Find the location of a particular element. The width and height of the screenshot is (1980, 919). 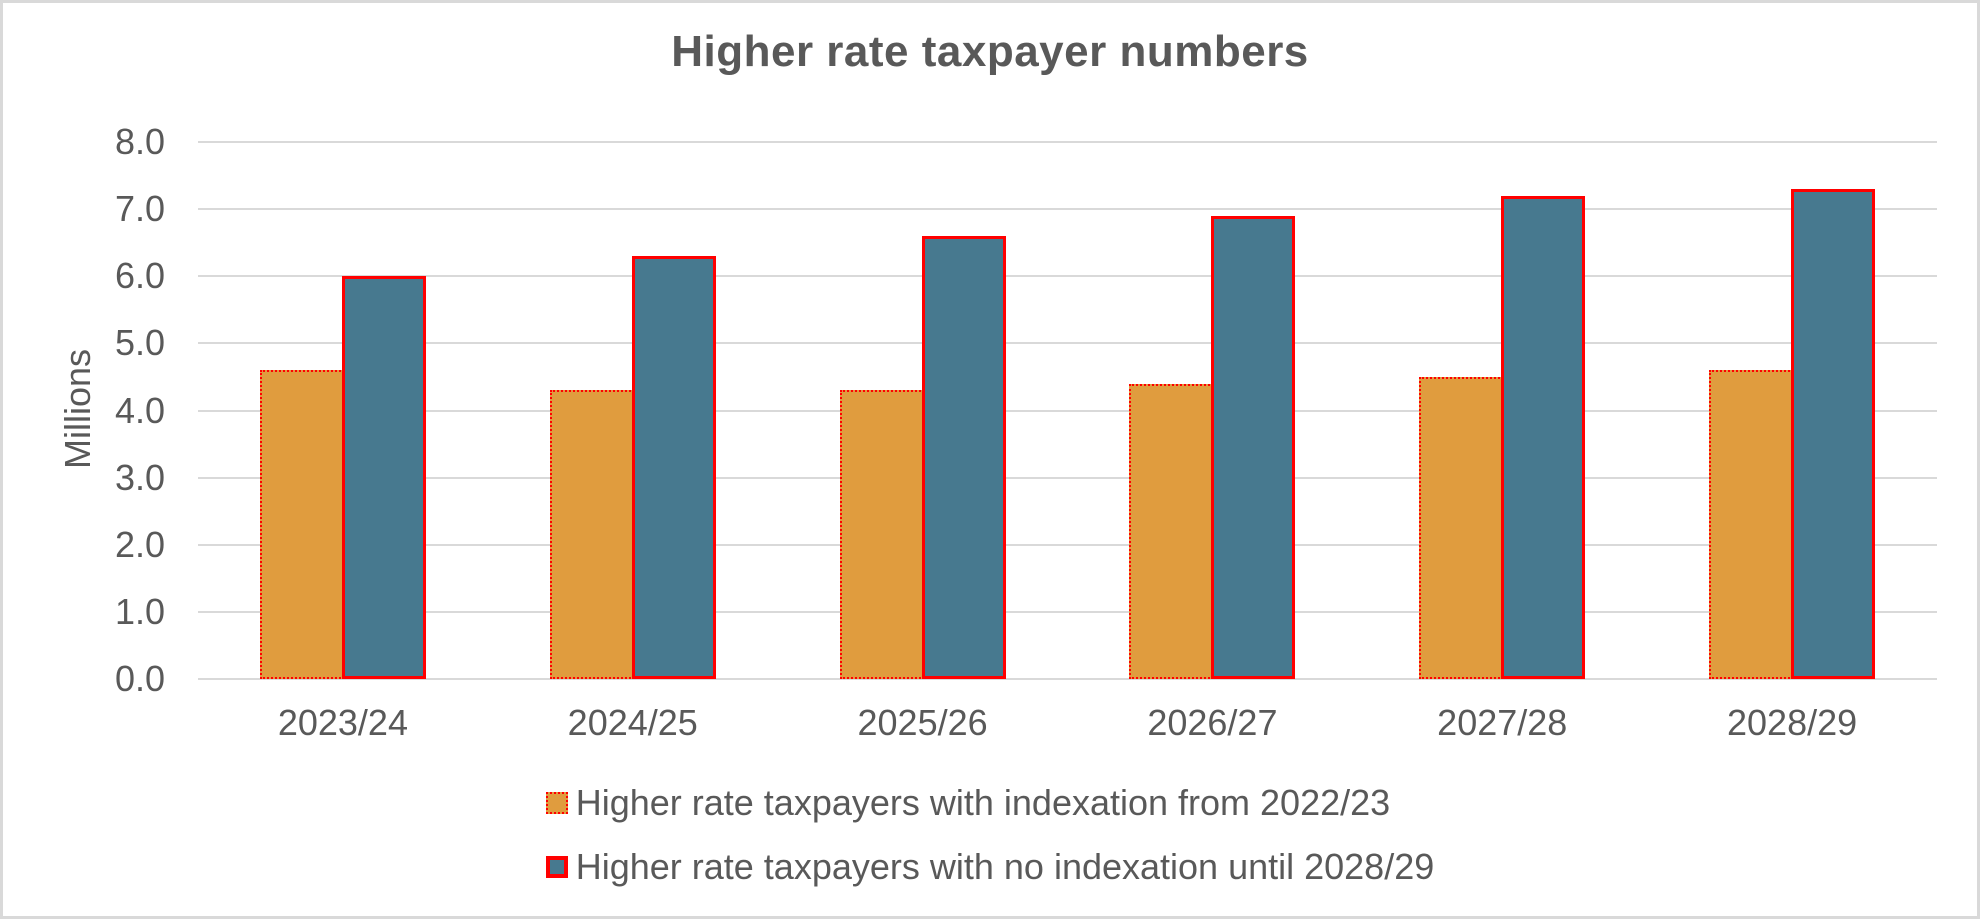

bar-with-indexation-2025/26 is located at coordinates (881, 534).